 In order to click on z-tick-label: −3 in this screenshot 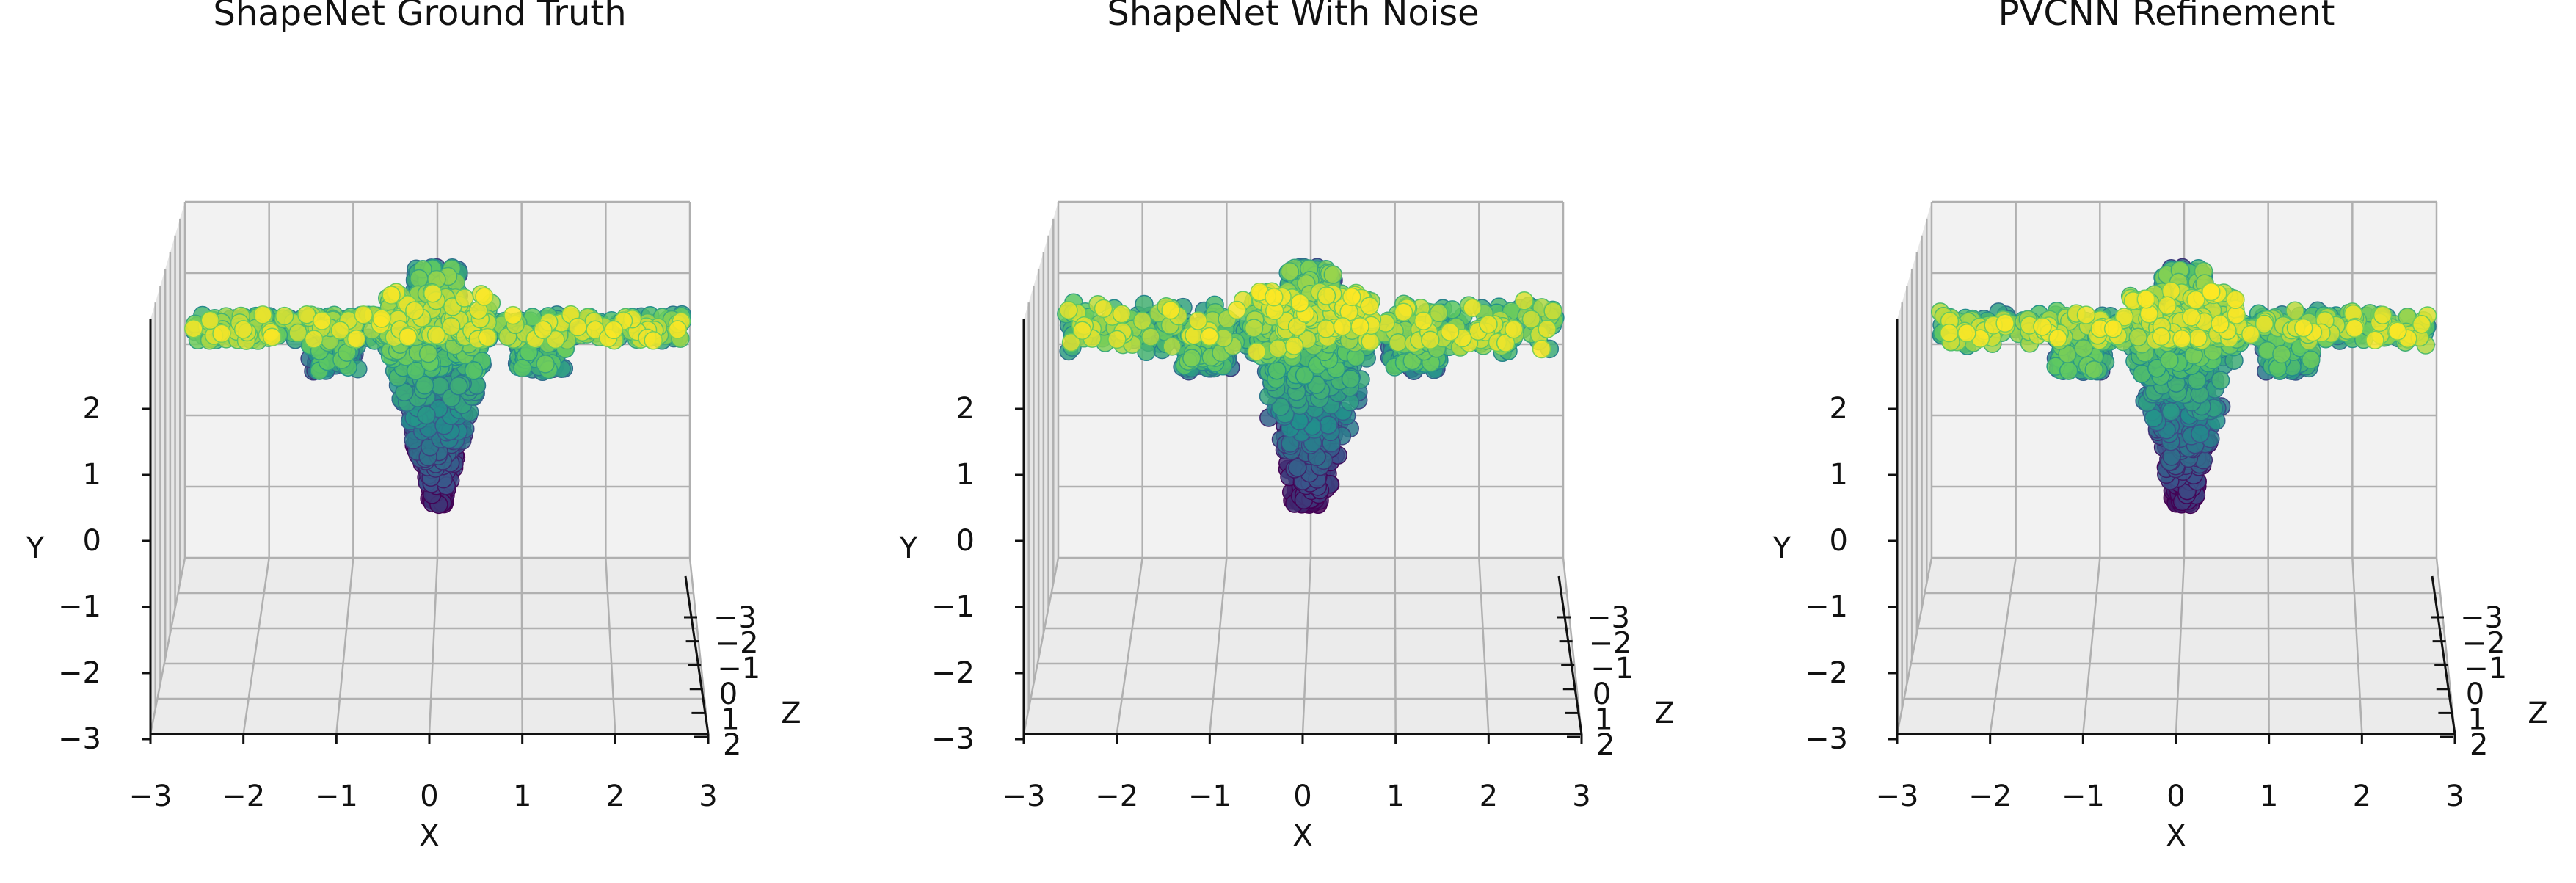, I will do `click(1608, 618)`.